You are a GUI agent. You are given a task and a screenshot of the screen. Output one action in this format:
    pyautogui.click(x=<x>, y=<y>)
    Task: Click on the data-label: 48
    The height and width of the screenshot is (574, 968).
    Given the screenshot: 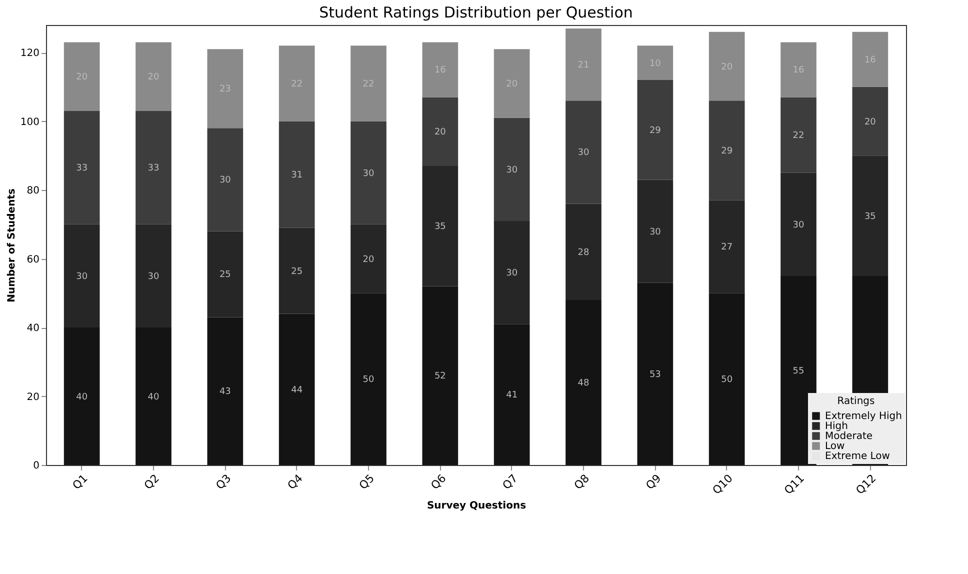 What is the action you would take?
    pyautogui.click(x=584, y=383)
    